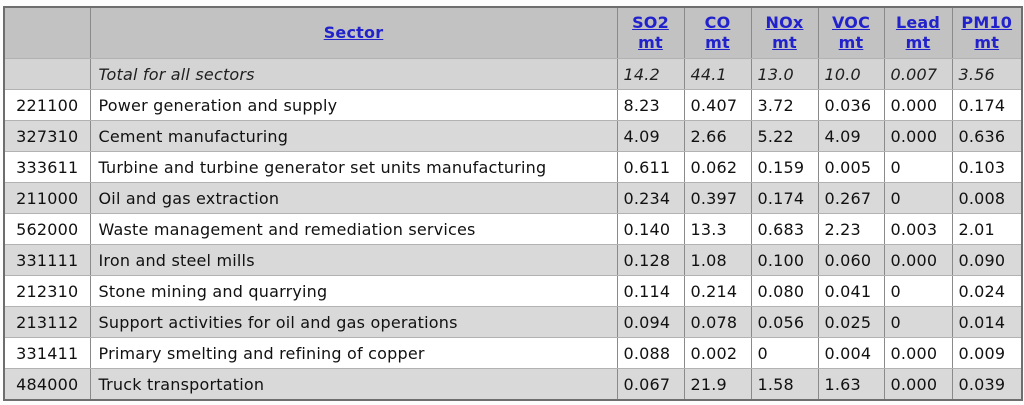  I want to click on naics-code-cell: 333611, so click(47, 167).